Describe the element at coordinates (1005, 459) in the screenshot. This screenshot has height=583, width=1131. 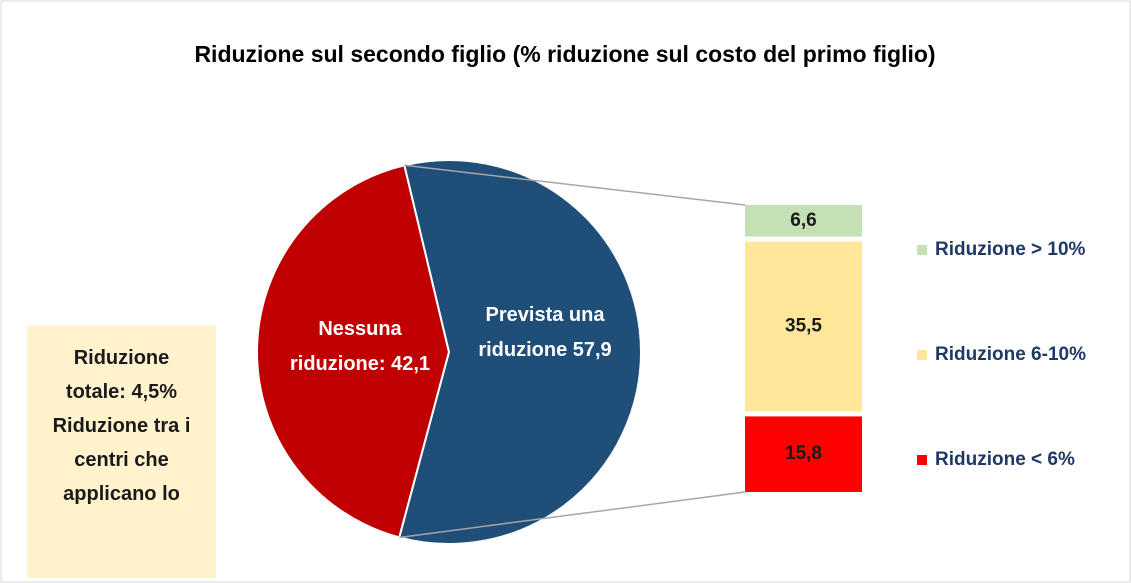
I see `legend-label: Riduzione < 6%` at that location.